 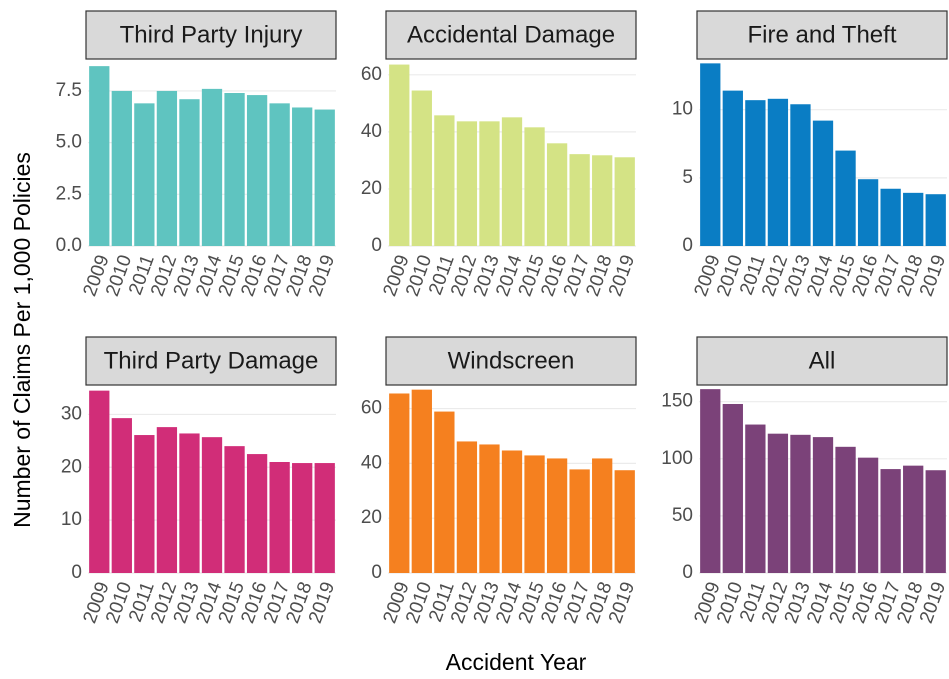 I want to click on strip-title: Accidental Damage, so click(x=511, y=34).